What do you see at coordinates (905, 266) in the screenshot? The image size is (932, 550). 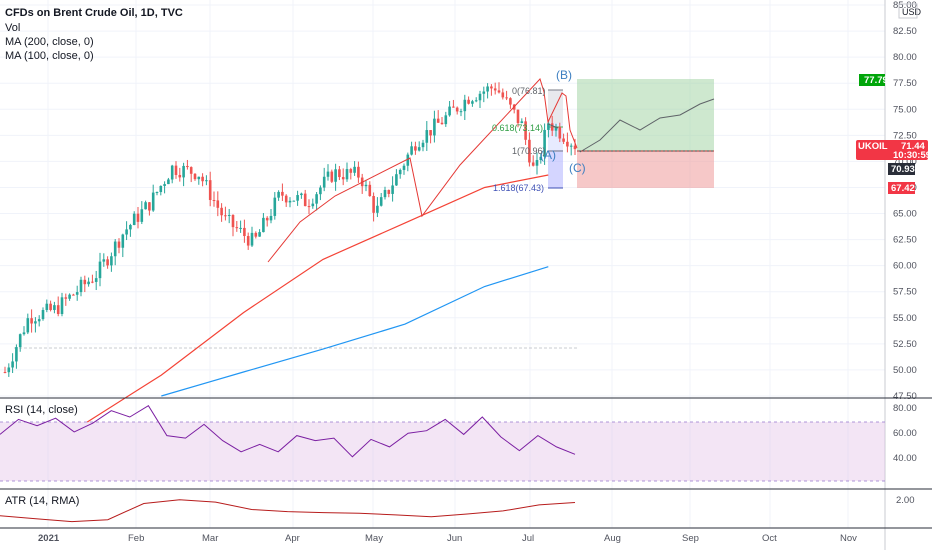 I see `price-tick-label: 60.00` at bounding box center [905, 266].